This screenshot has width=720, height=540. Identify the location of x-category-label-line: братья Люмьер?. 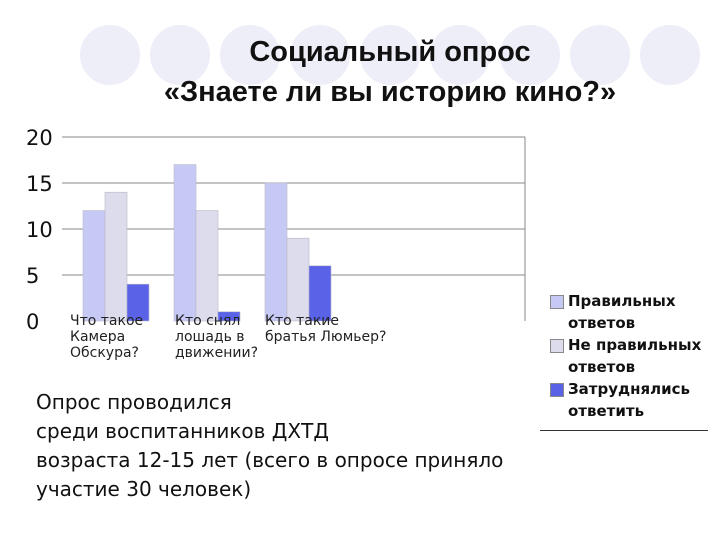
(325, 337).